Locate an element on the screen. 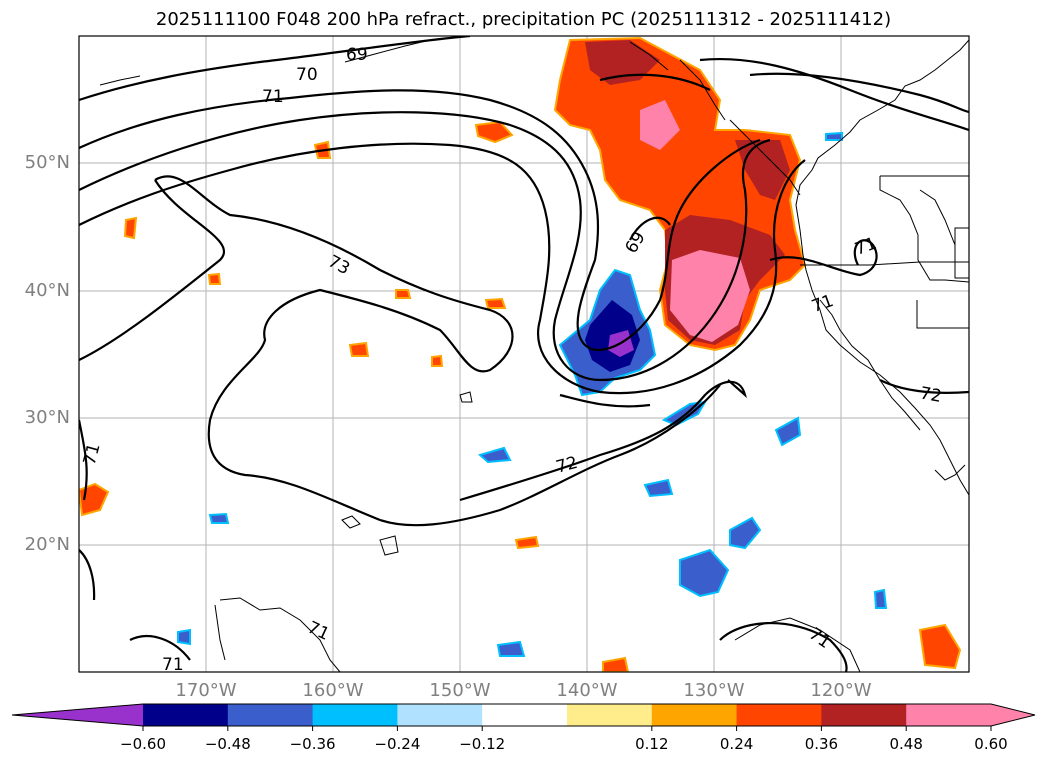  coast-na is located at coordinates (882, 267).